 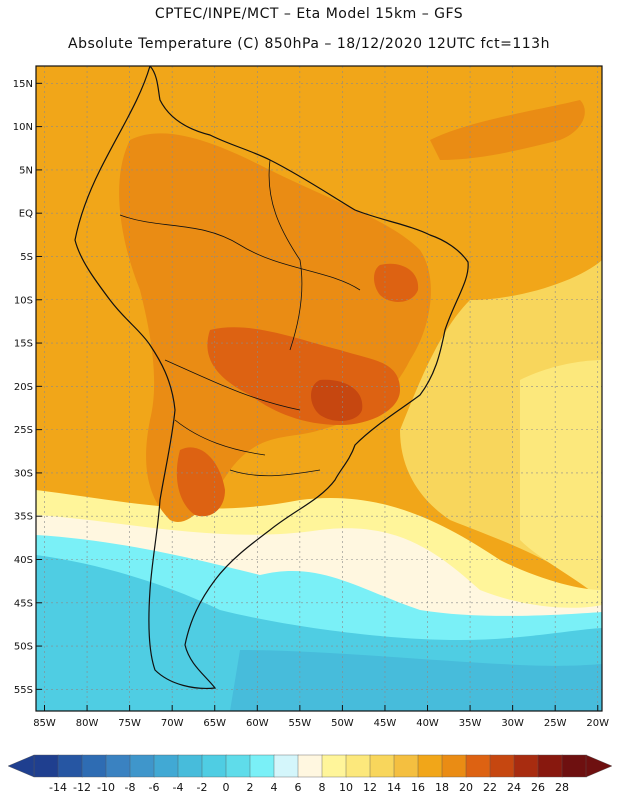 What do you see at coordinates (322, 787) in the screenshot?
I see `colorbar-tick-label: 8` at bounding box center [322, 787].